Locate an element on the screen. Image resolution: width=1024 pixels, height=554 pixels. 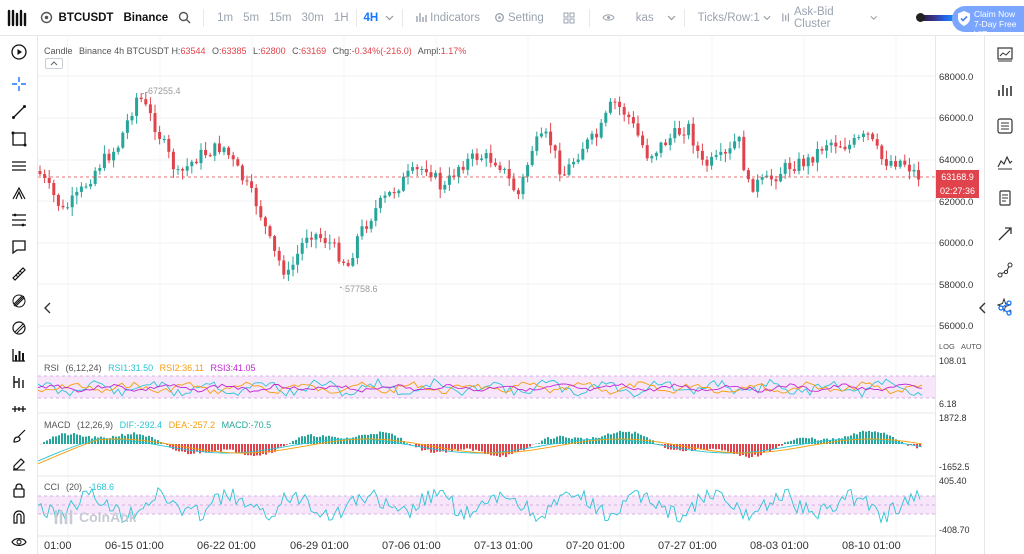
claim-vip-button: Claim Now 7-Day Free VIP is located at coordinates (988, 22).